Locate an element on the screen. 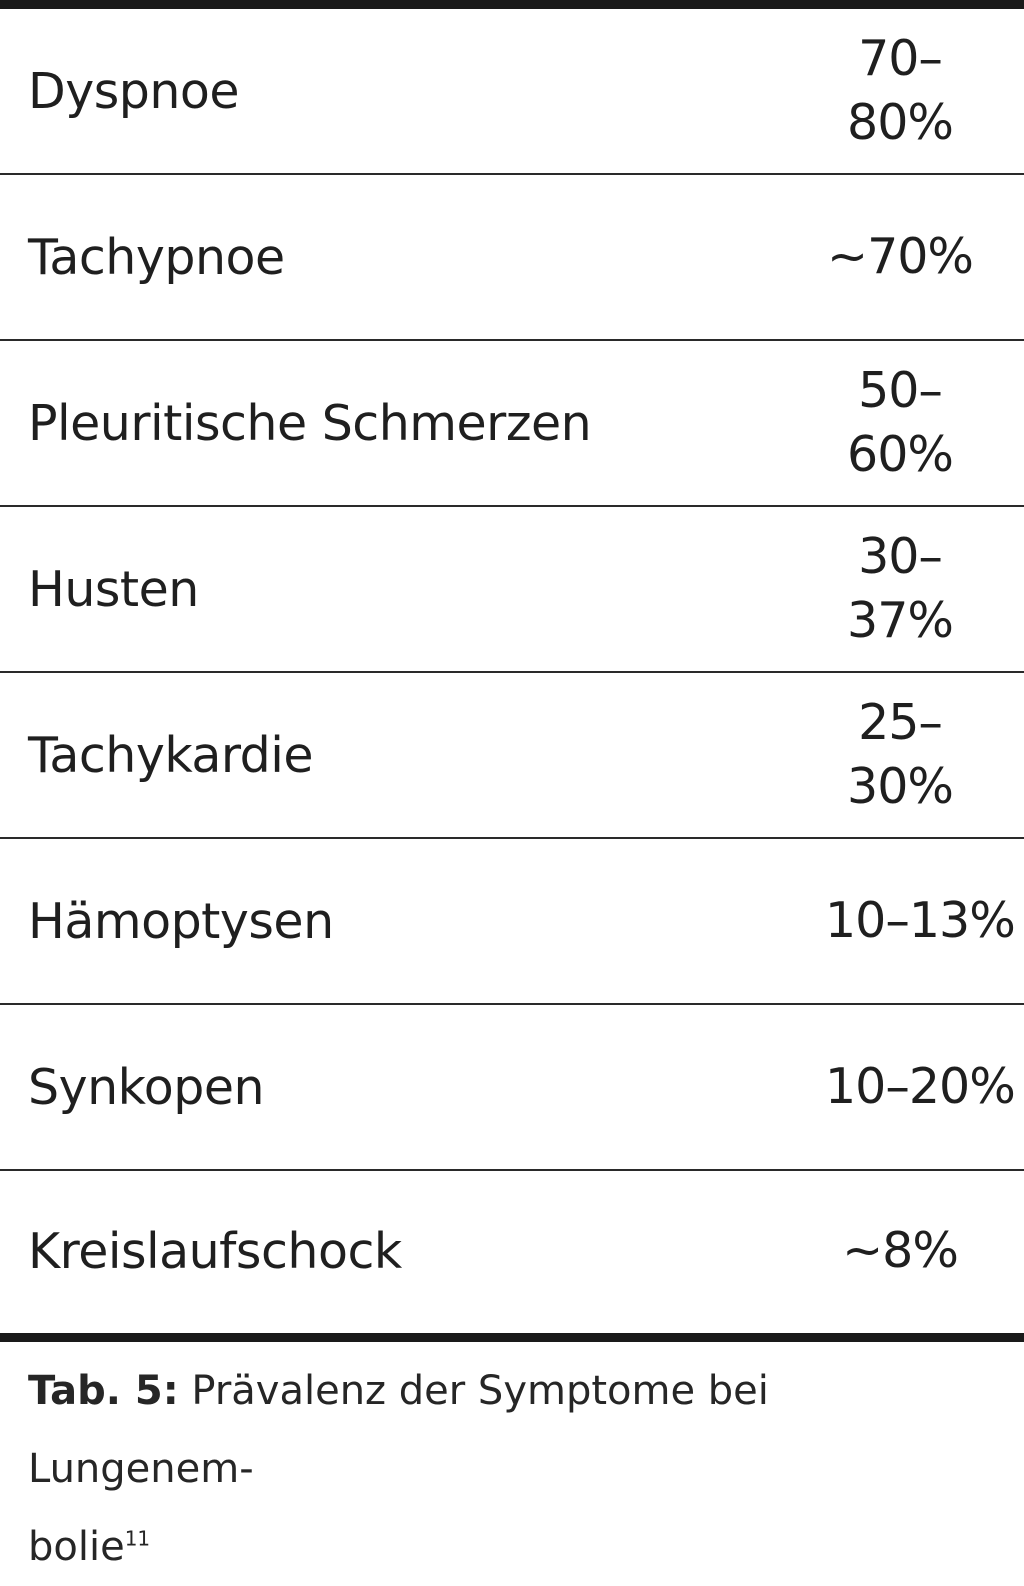  prevalence-value: ~8% is located at coordinates (900, 1251).